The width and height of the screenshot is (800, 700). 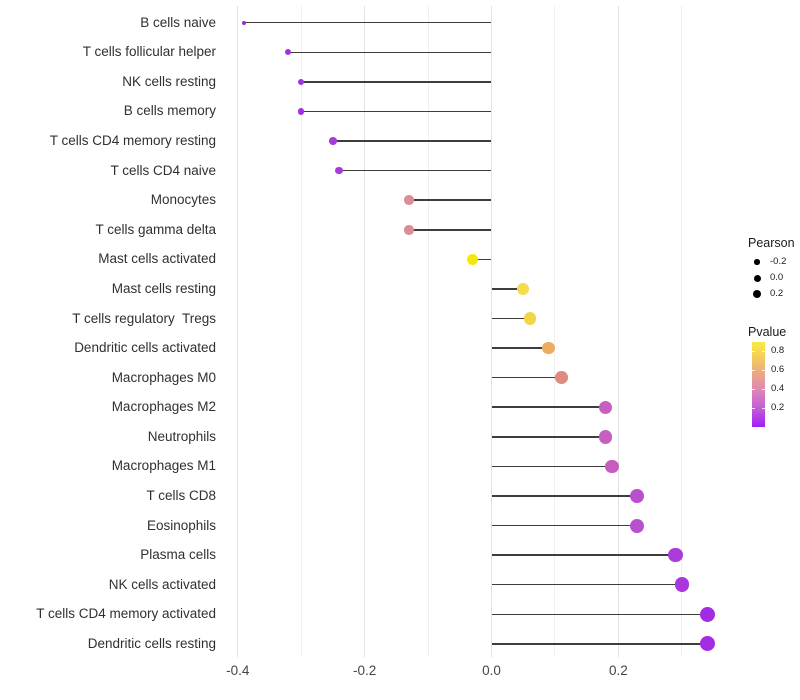 I want to click on x-axis-tick-label: -0.4, so click(x=238, y=670).